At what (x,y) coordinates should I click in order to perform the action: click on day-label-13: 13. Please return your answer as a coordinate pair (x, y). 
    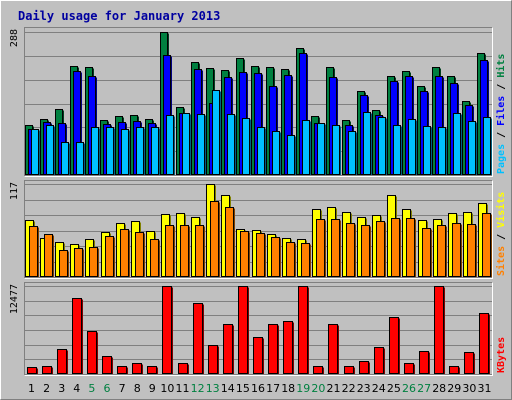
    Looking at the image, I should click on (213, 388).